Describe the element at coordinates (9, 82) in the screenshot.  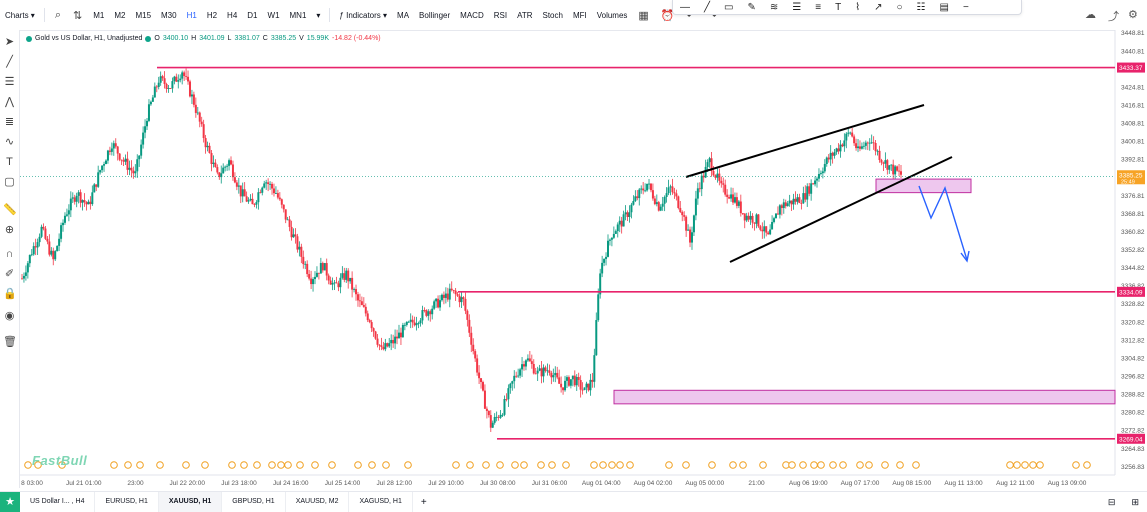
I see `horizontal-lines-icon: ☰` at that location.